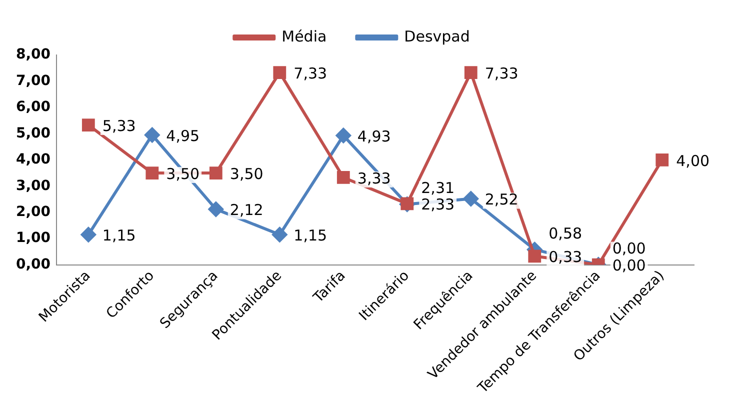 The image size is (734, 400). What do you see at coordinates (33, 133) in the screenshot?
I see `y-tick-label: 5,00` at bounding box center [33, 133].